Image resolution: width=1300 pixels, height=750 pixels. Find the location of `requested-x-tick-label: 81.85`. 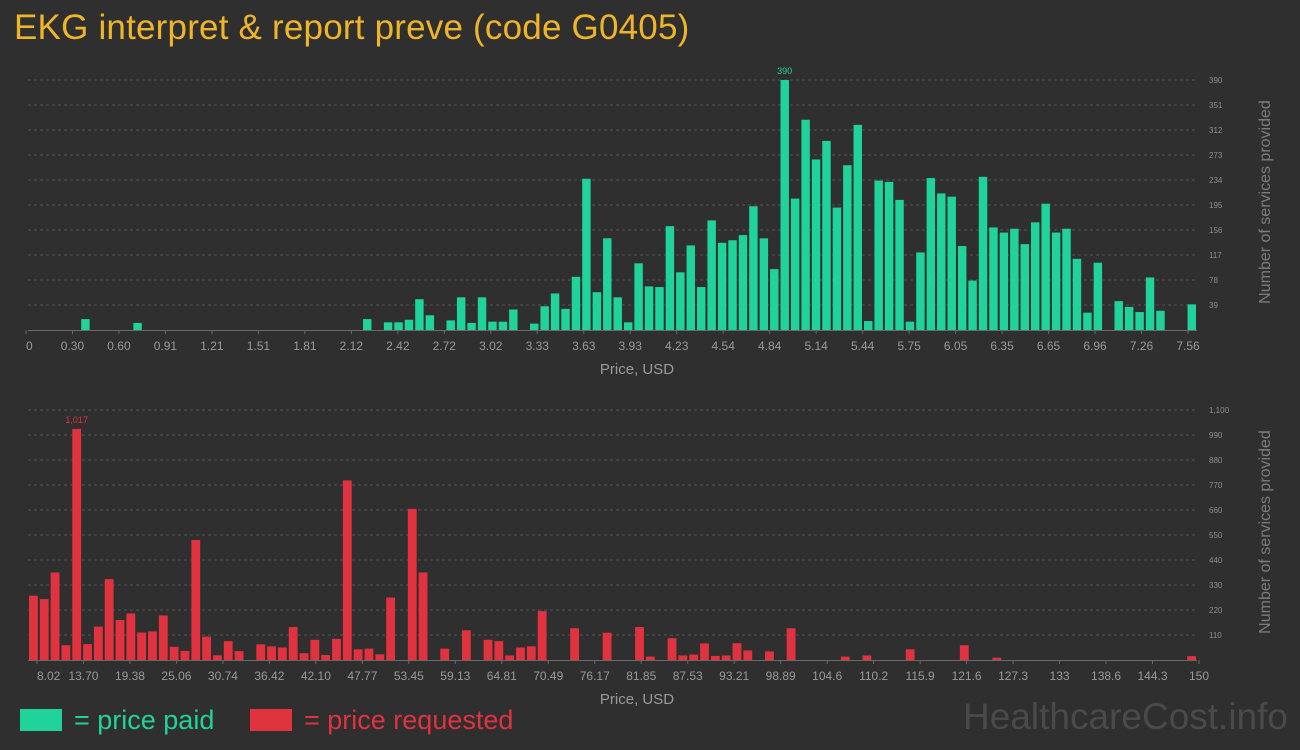

requested-x-tick-label: 81.85 is located at coordinates (641, 676).